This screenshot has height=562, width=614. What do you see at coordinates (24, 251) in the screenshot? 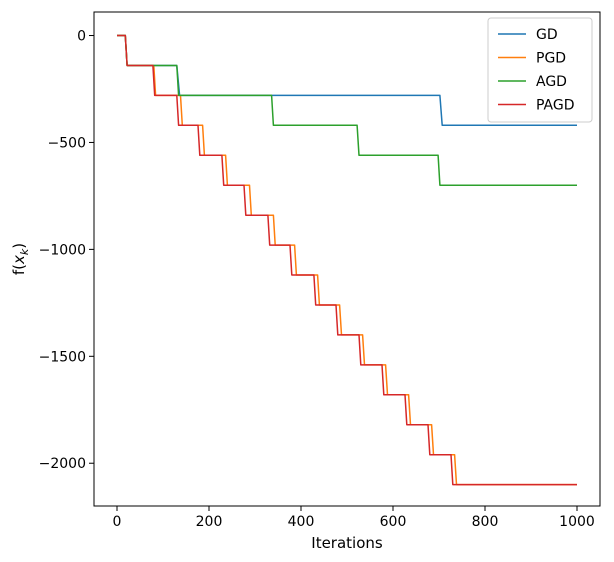
I see `y-axis-label-index: k` at bounding box center [24, 251].